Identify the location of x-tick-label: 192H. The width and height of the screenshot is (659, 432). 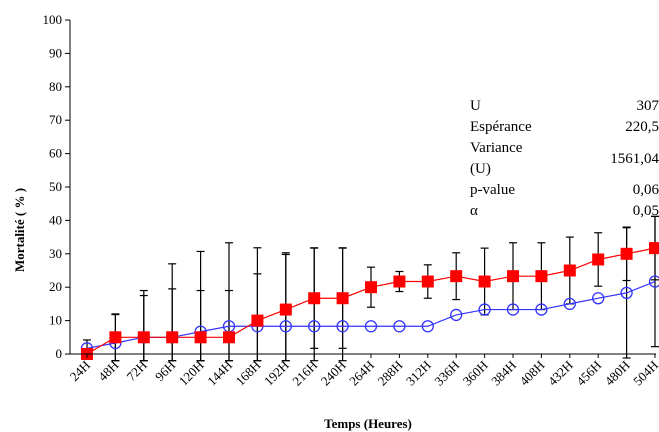
(276, 373).